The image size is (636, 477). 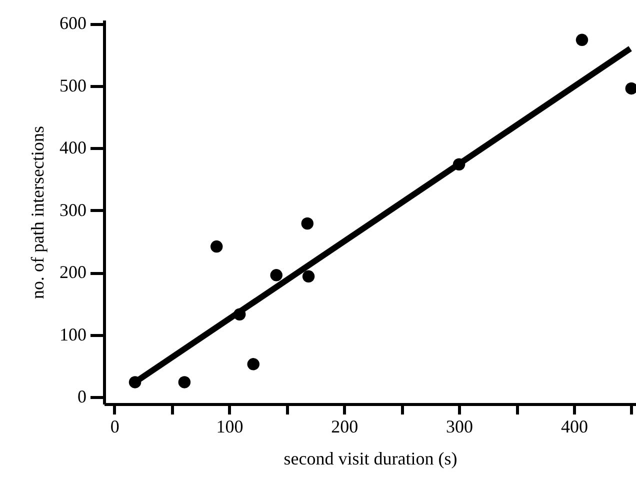 What do you see at coordinates (574, 426) in the screenshot?
I see `x-tick-label: 400` at bounding box center [574, 426].